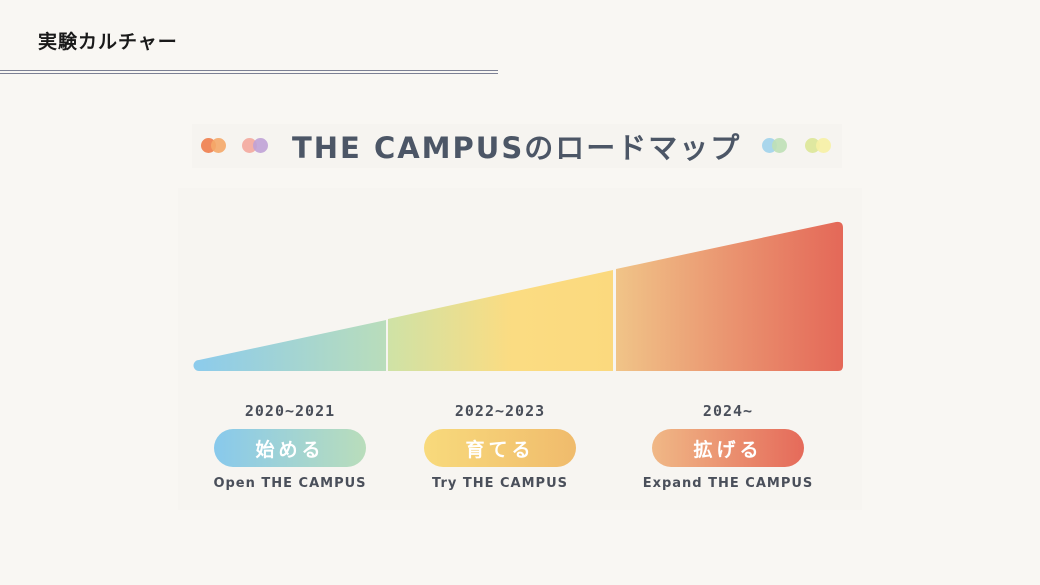 This screenshot has width=1040, height=585. I want to click on phase-3-segment, so click(729, 296).